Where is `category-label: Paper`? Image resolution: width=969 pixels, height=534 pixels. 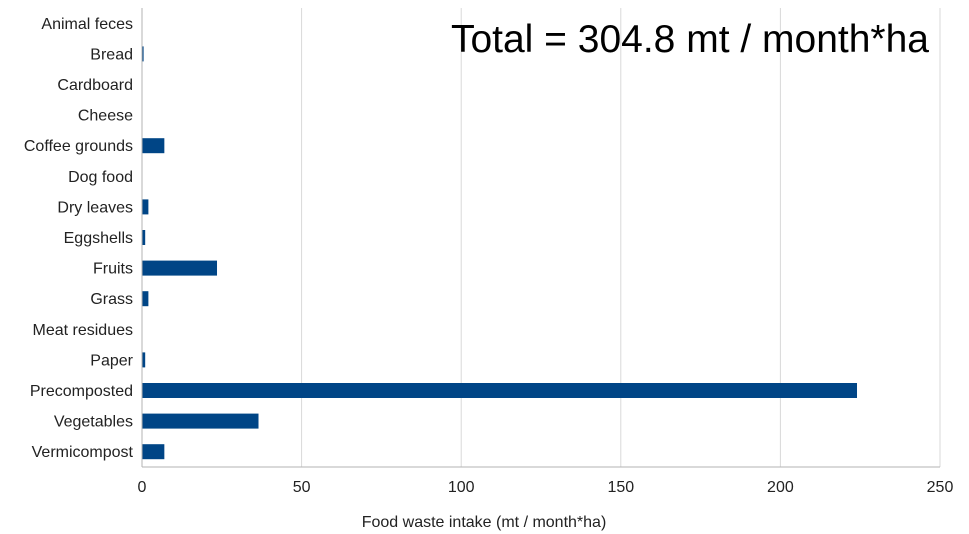 category-label: Paper is located at coordinates (111, 360).